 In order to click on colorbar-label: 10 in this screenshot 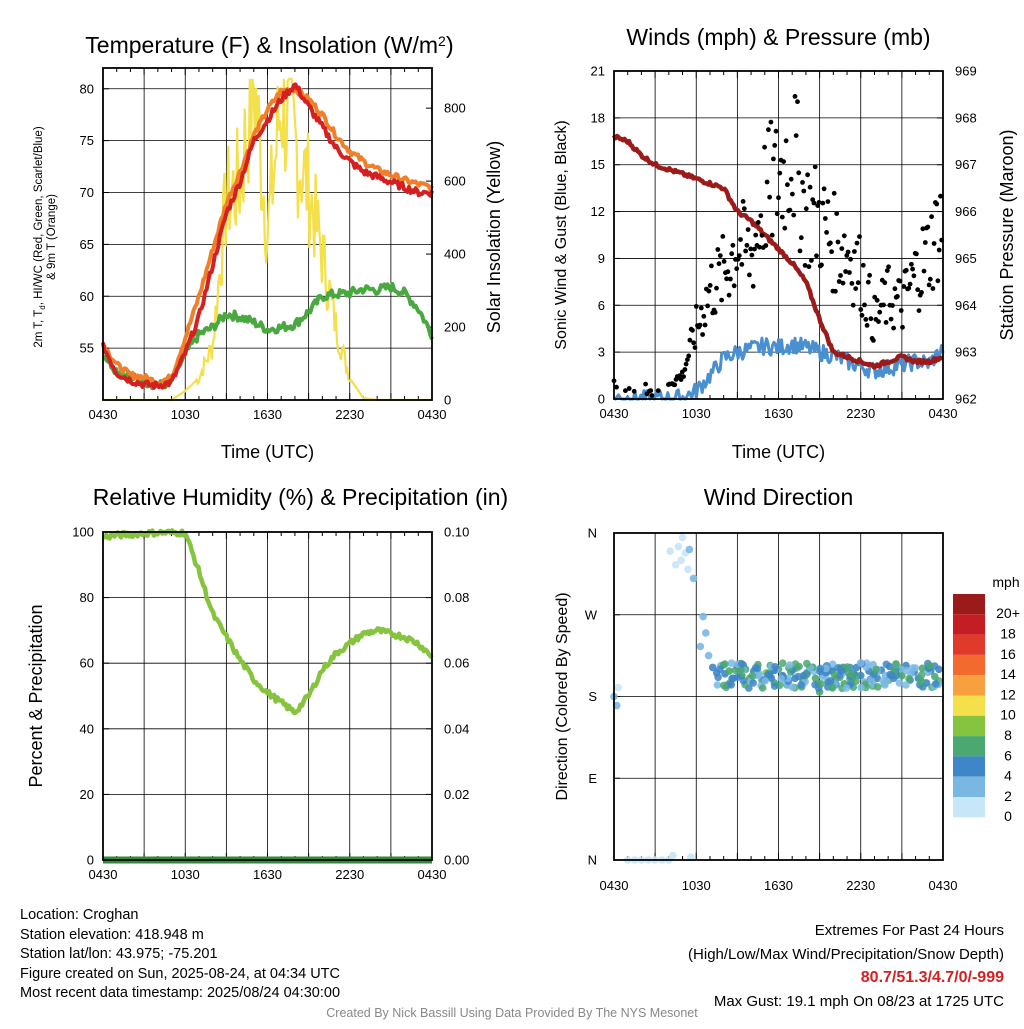, I will do `click(1008, 715)`.